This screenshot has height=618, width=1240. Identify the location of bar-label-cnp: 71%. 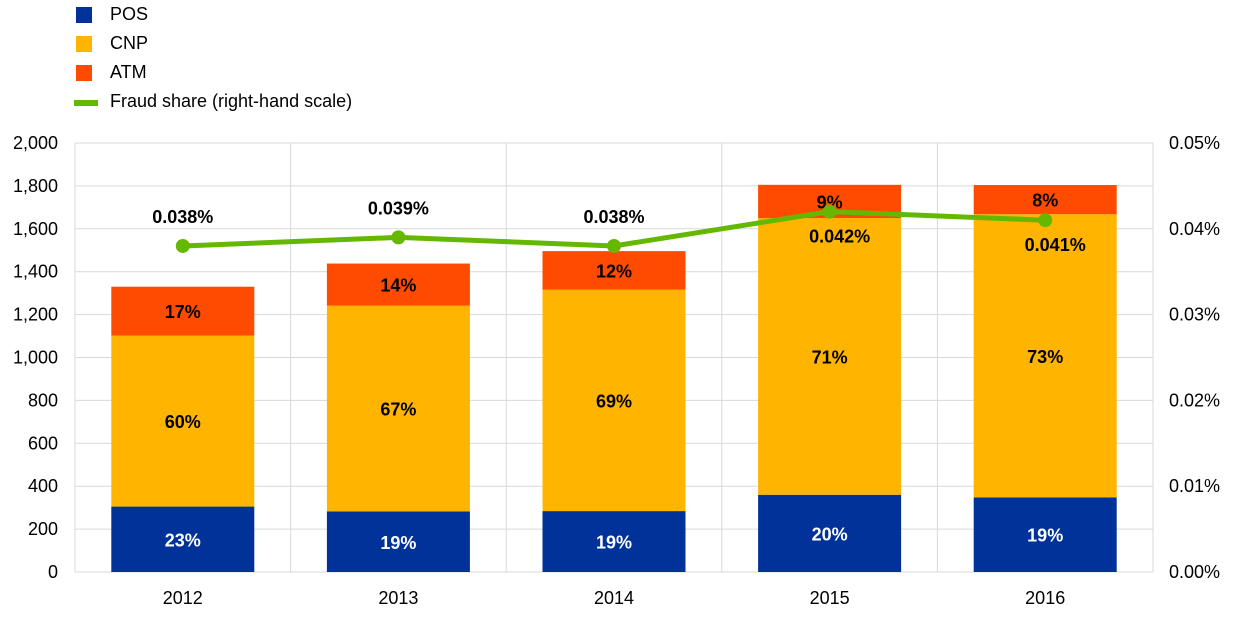
(830, 357).